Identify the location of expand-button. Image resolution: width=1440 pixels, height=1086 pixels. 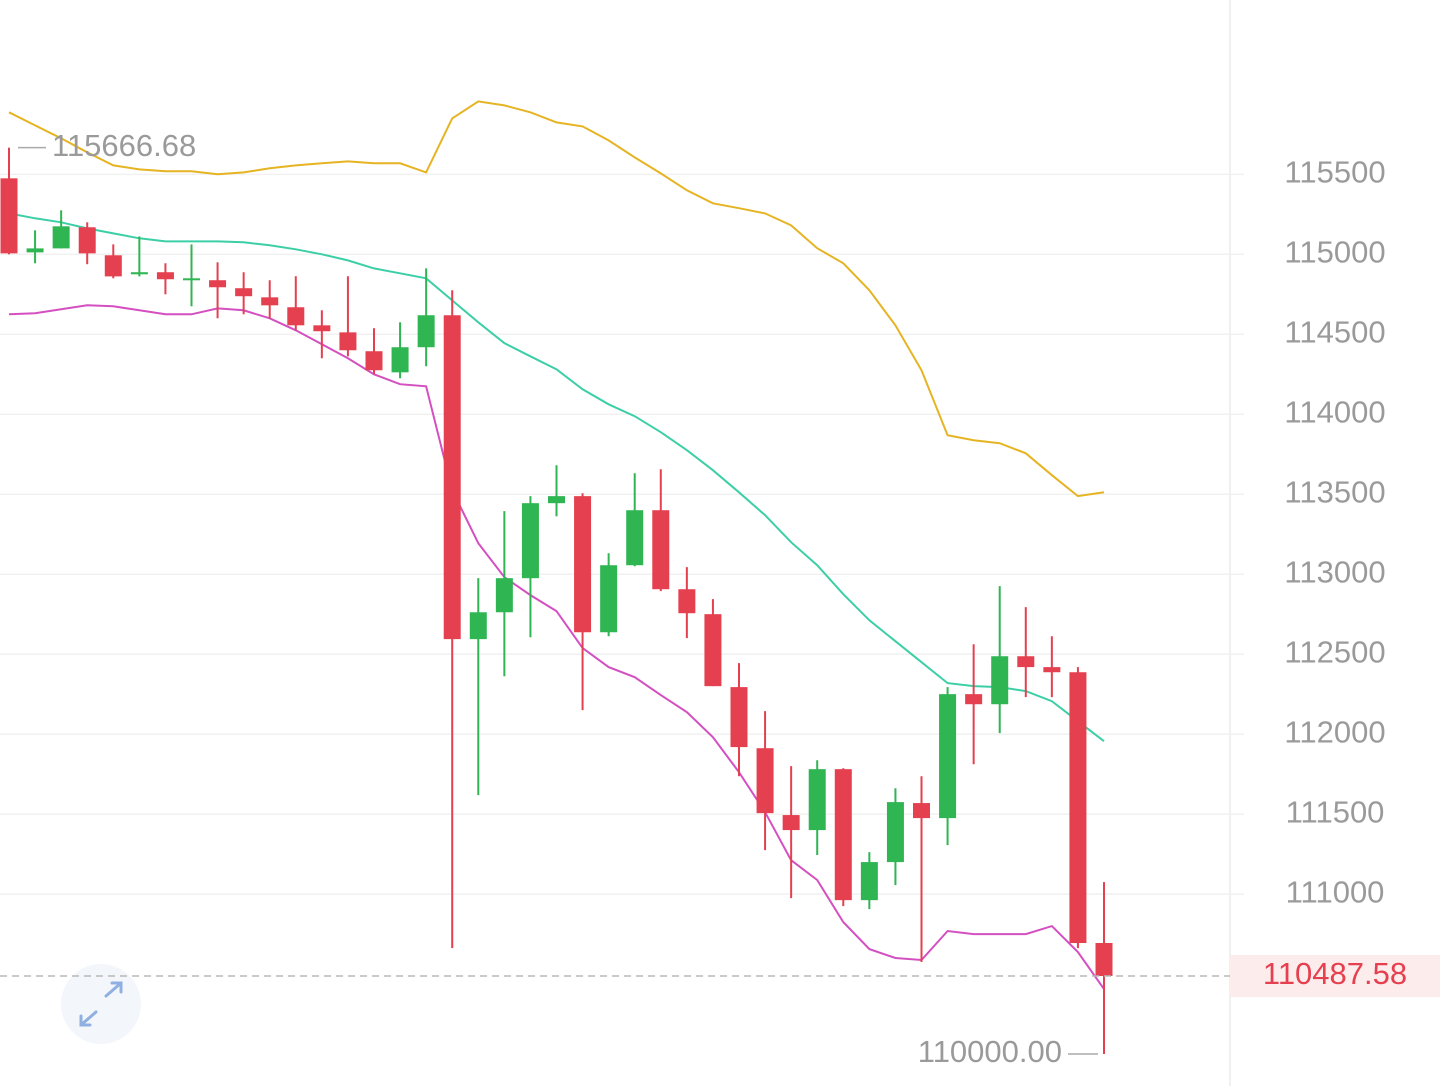
(101, 1004).